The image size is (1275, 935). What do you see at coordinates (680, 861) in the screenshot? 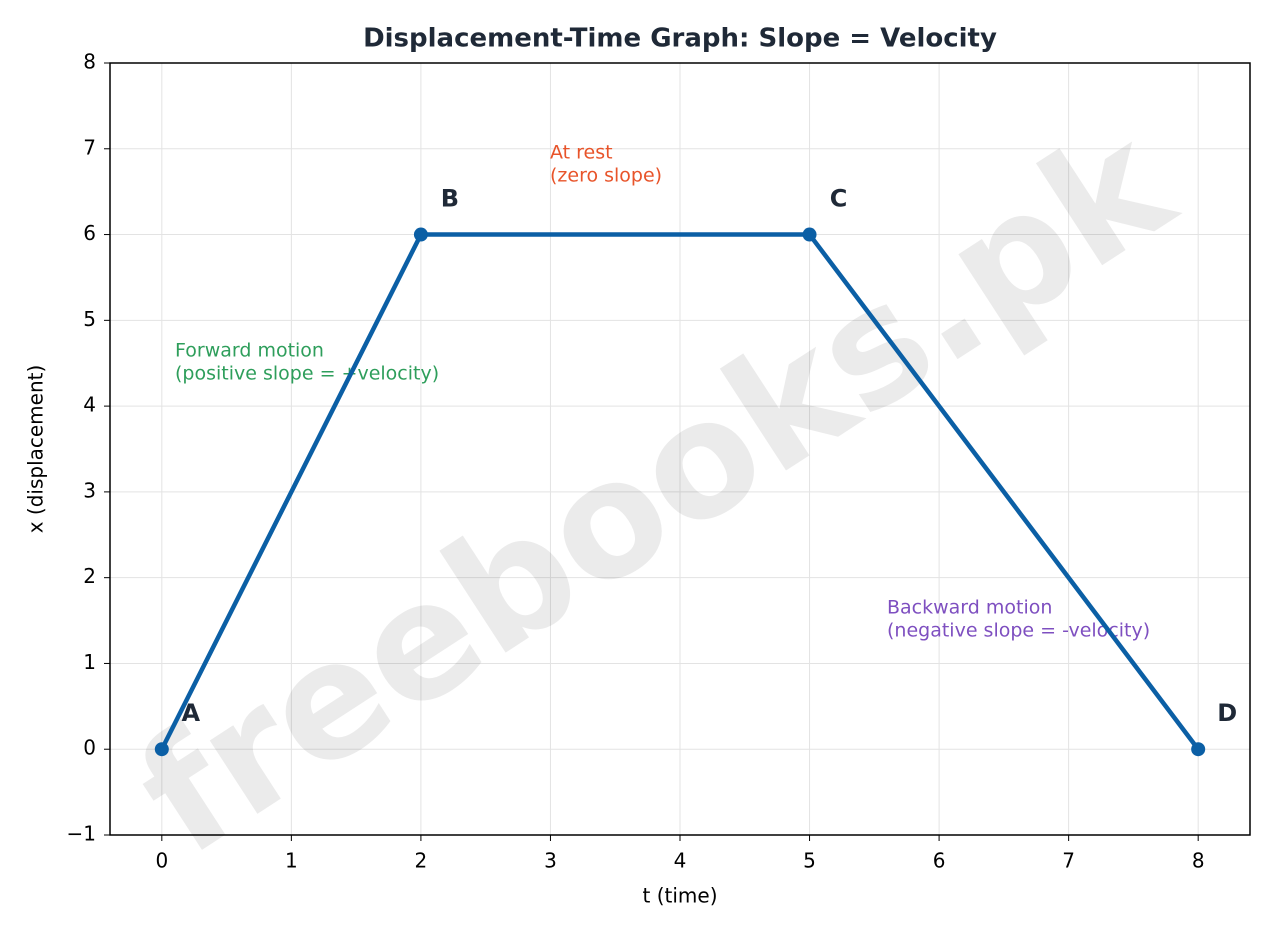
I see `x-tick-label: 4` at bounding box center [680, 861].